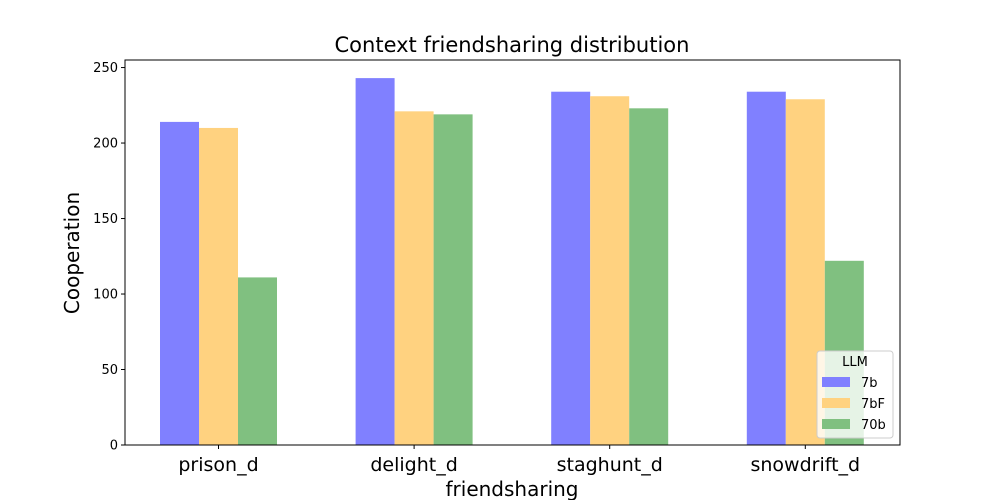  I want to click on legend-label-7bF: 7bF, so click(873, 404).